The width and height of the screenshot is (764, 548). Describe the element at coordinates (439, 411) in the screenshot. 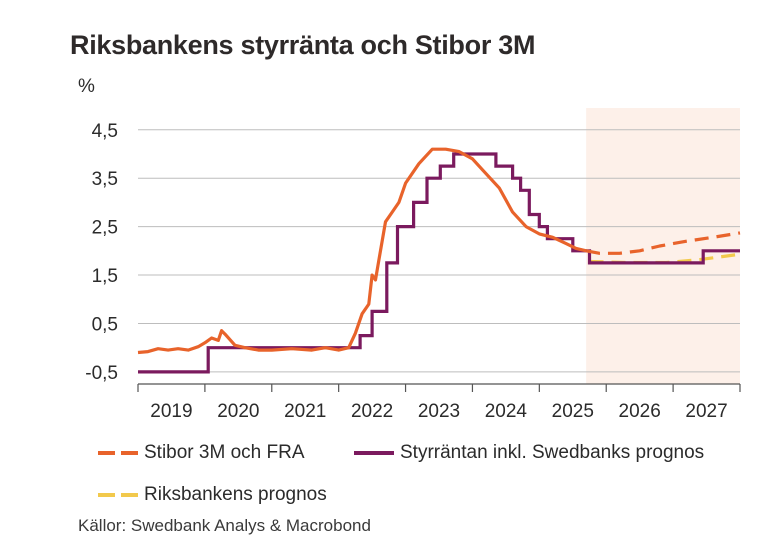

I see `x-tick-label: 2023` at that location.